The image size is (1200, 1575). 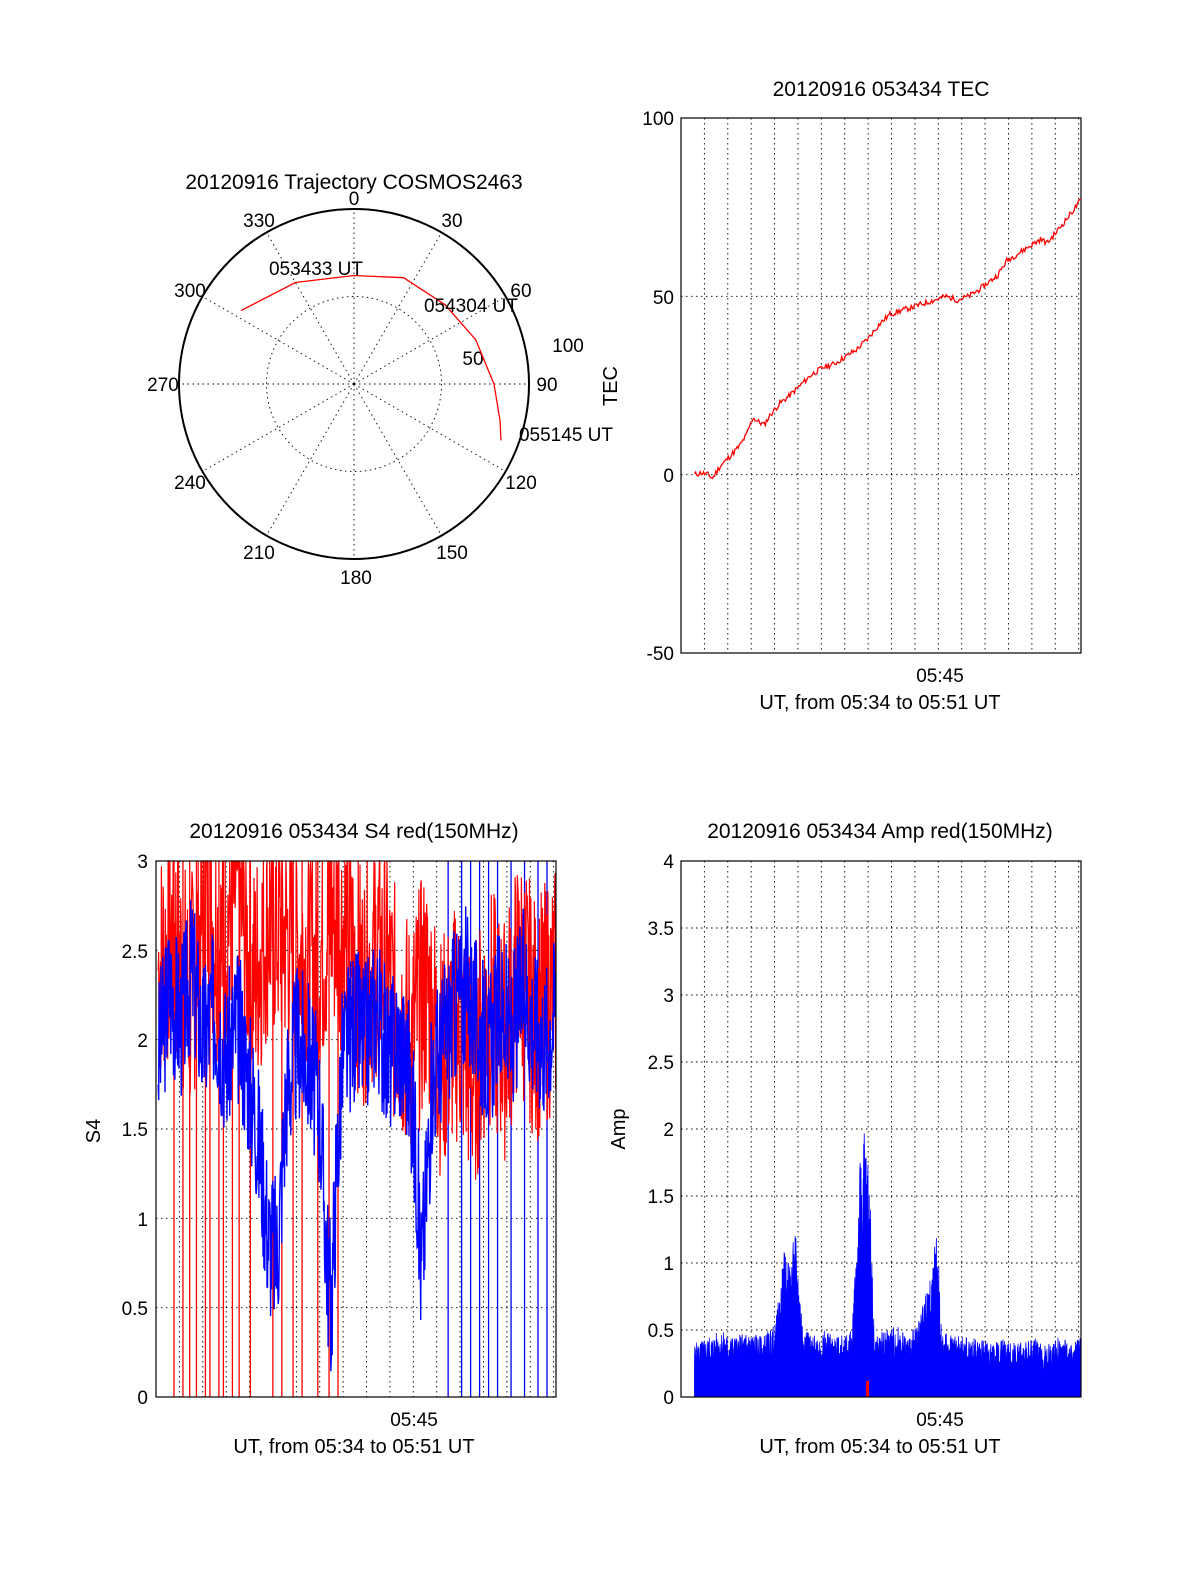 What do you see at coordinates (142, 1220) in the screenshot?
I see `s4-y-tick: 1` at bounding box center [142, 1220].